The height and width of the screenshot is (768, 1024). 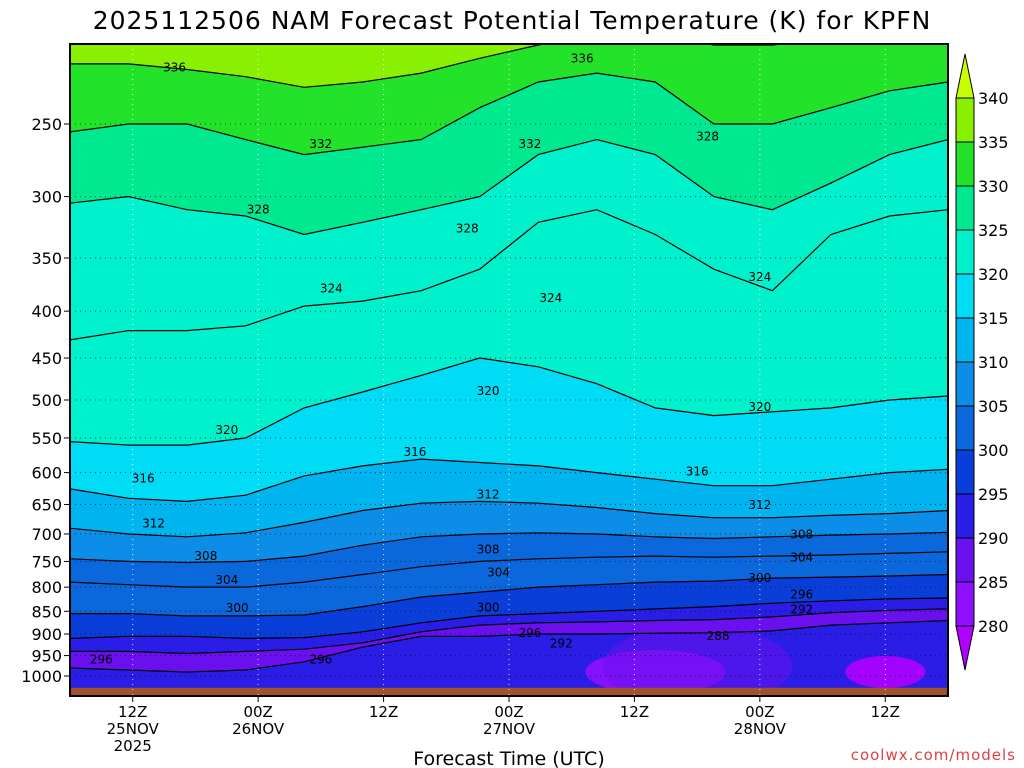 What do you see at coordinates (933, 755) in the screenshot?
I see `credit-text: coolwx.com/models` at bounding box center [933, 755].